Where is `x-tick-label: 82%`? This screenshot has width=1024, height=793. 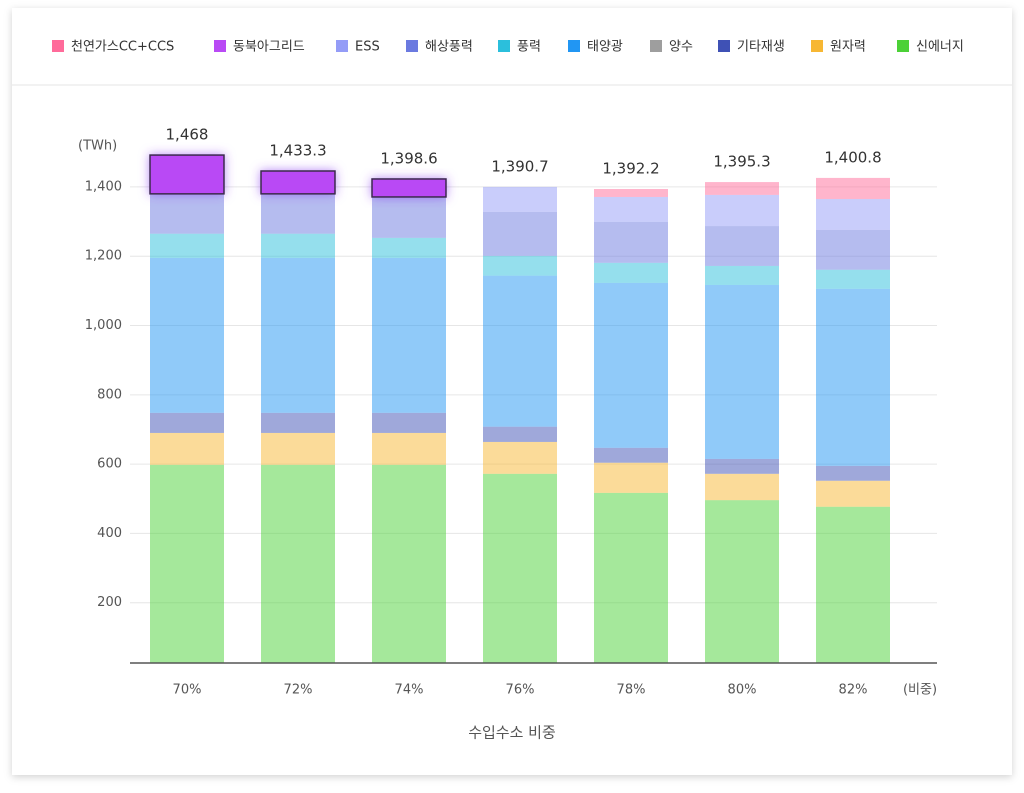 x-tick-label: 82% is located at coordinates (853, 690).